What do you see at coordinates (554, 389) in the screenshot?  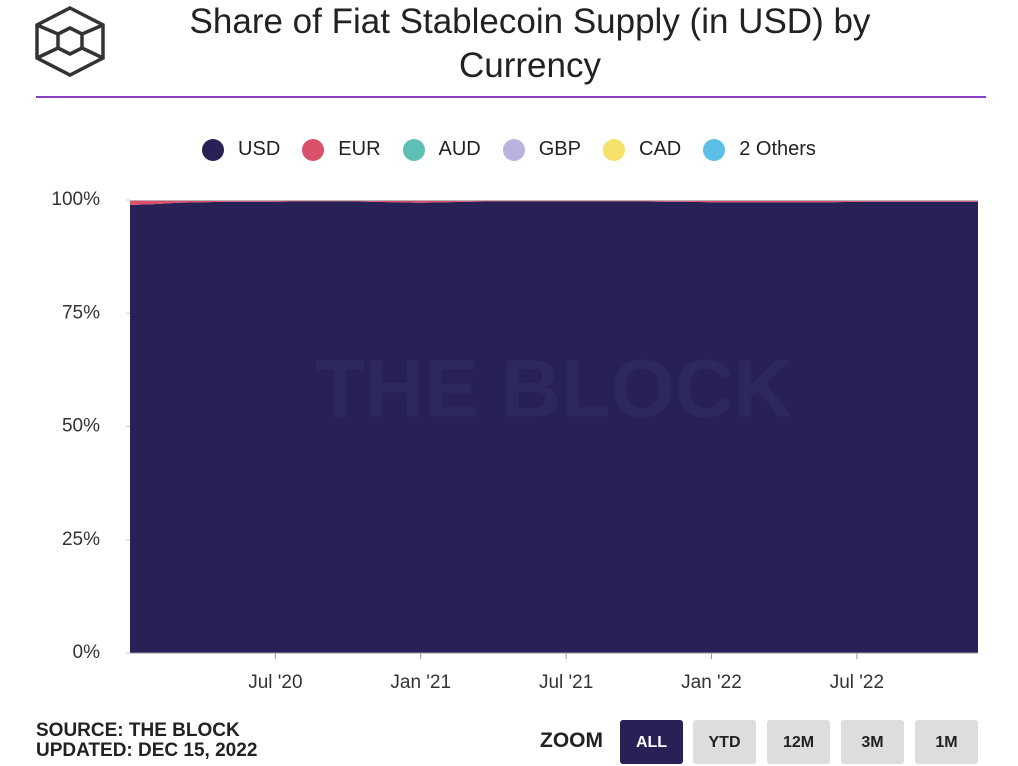 I see `watermark: THE BLOCK` at bounding box center [554, 389].